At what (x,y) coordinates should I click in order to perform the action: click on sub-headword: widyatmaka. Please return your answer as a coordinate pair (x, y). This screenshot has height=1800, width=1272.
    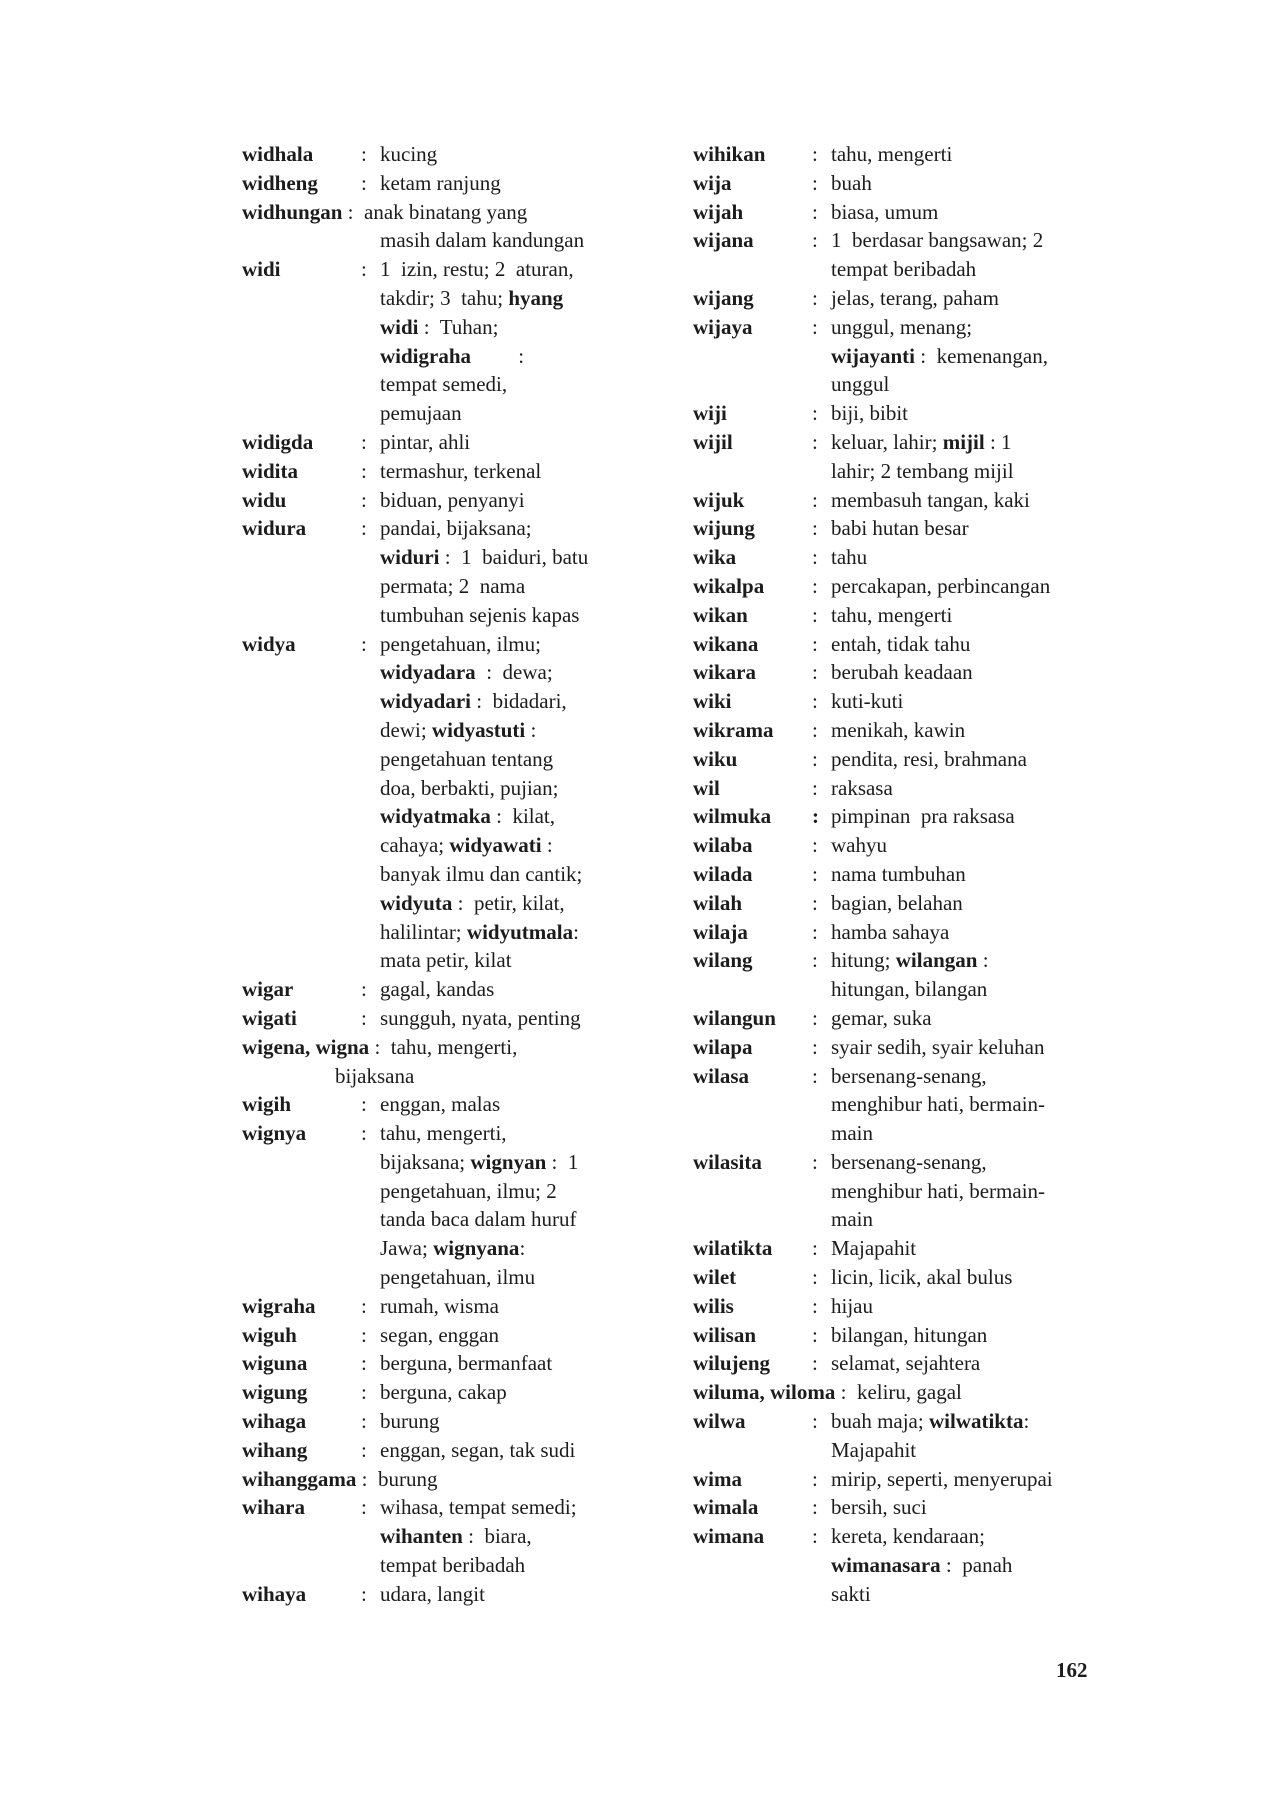
    Looking at the image, I should click on (435, 816).